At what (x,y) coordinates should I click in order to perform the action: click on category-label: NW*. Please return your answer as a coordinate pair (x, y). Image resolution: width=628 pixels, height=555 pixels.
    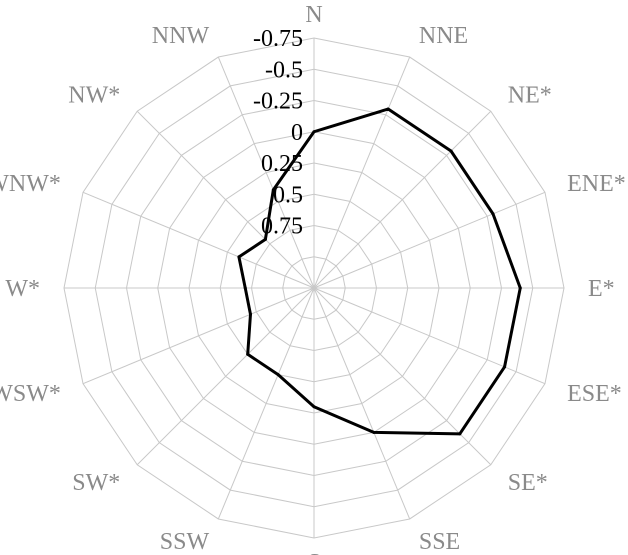
    Looking at the image, I should click on (94, 95).